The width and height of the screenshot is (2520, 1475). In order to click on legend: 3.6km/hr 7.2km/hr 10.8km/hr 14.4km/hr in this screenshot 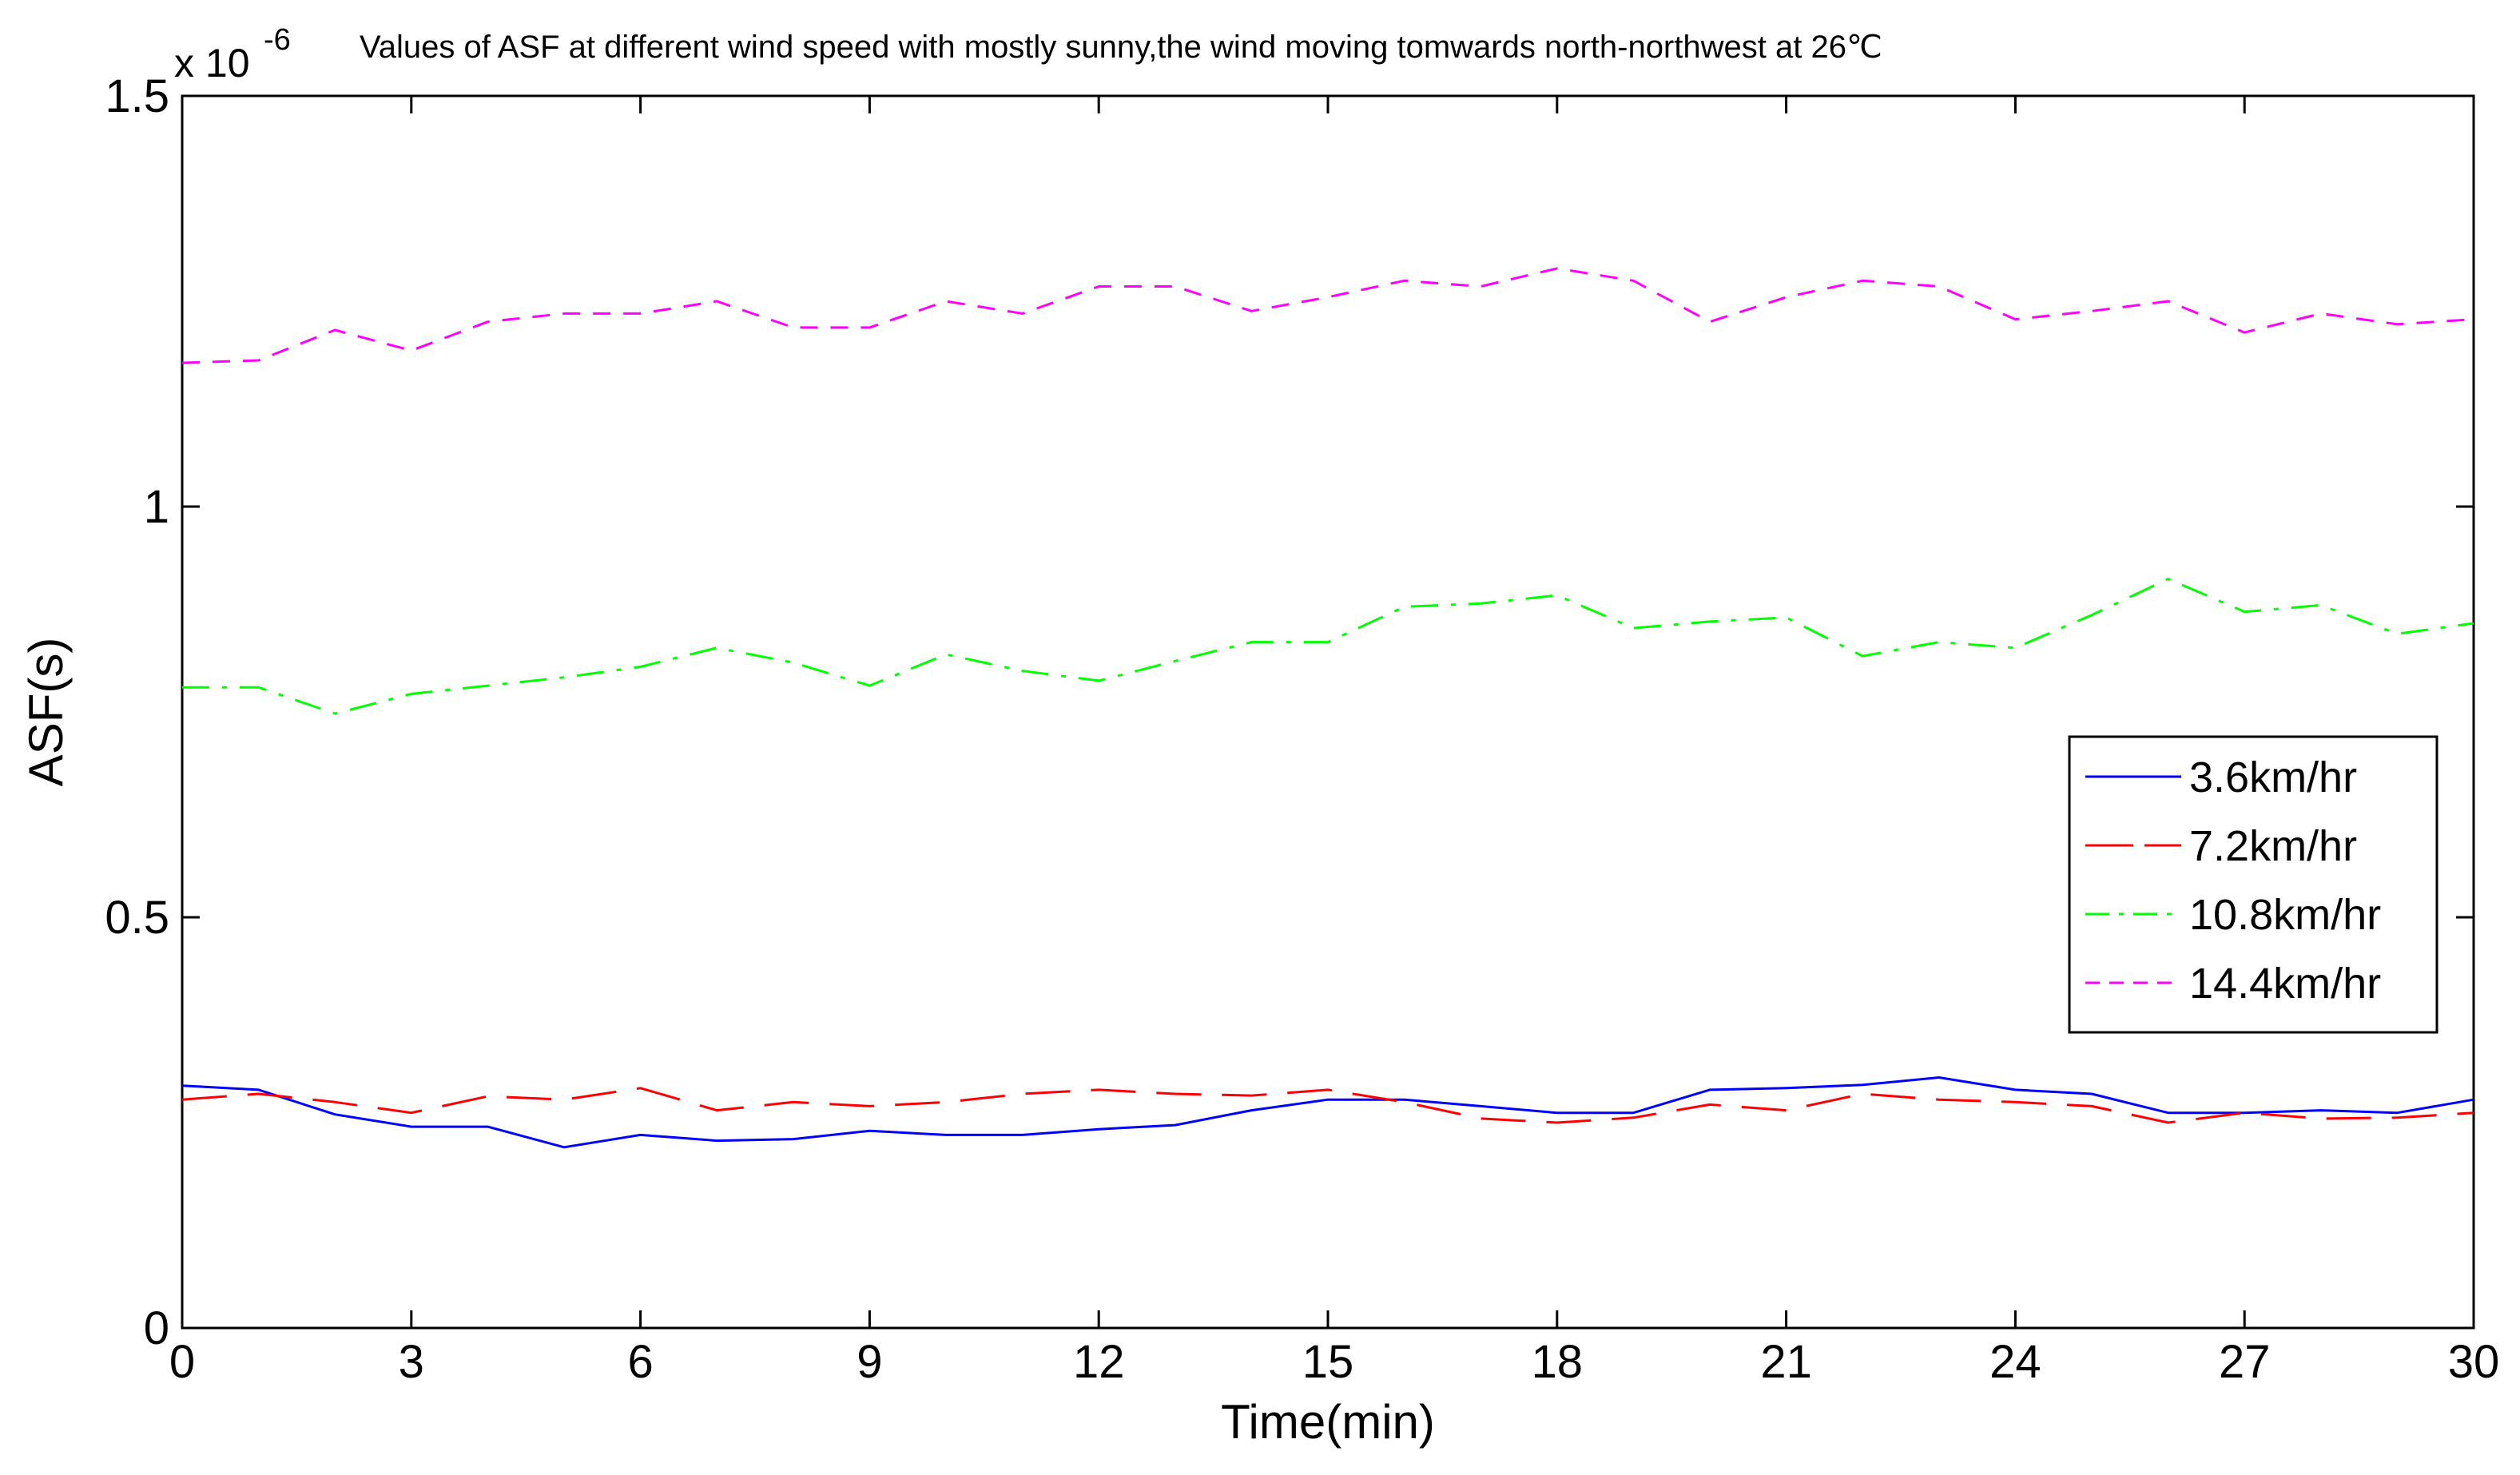, I will do `click(2253, 884)`.